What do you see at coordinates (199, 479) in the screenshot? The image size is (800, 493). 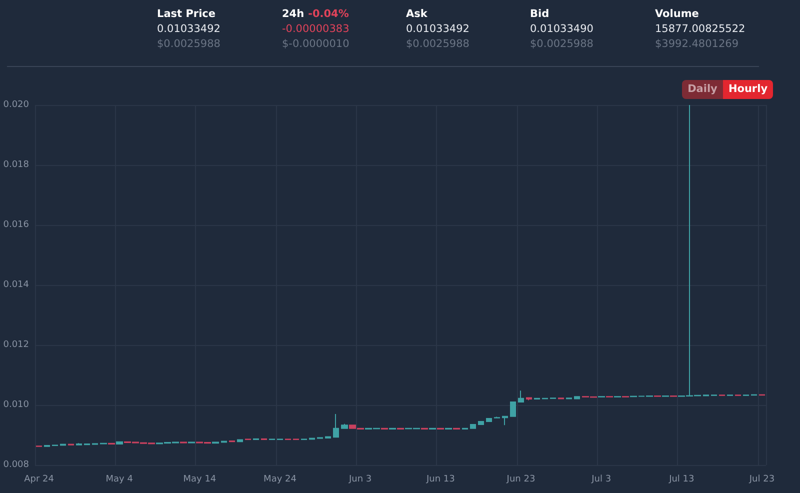 I see `x-tick-label: May 14` at bounding box center [199, 479].